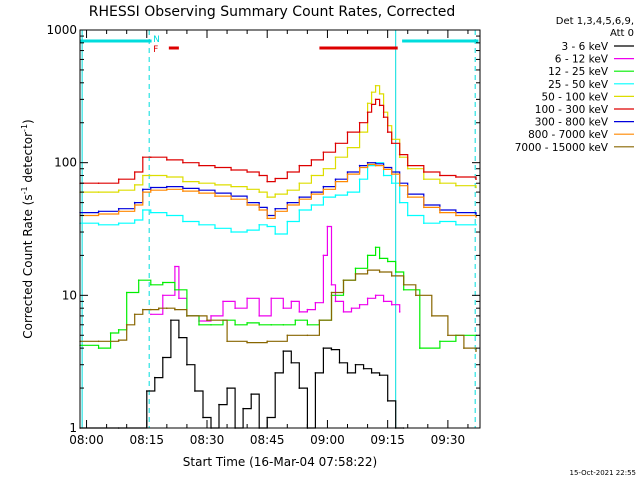 This screenshot has height=480, width=640. What do you see at coordinates (280, 462) in the screenshot?
I see `x-axis-label: Start Time (16-Mar-04 07:58:22)` at bounding box center [280, 462].